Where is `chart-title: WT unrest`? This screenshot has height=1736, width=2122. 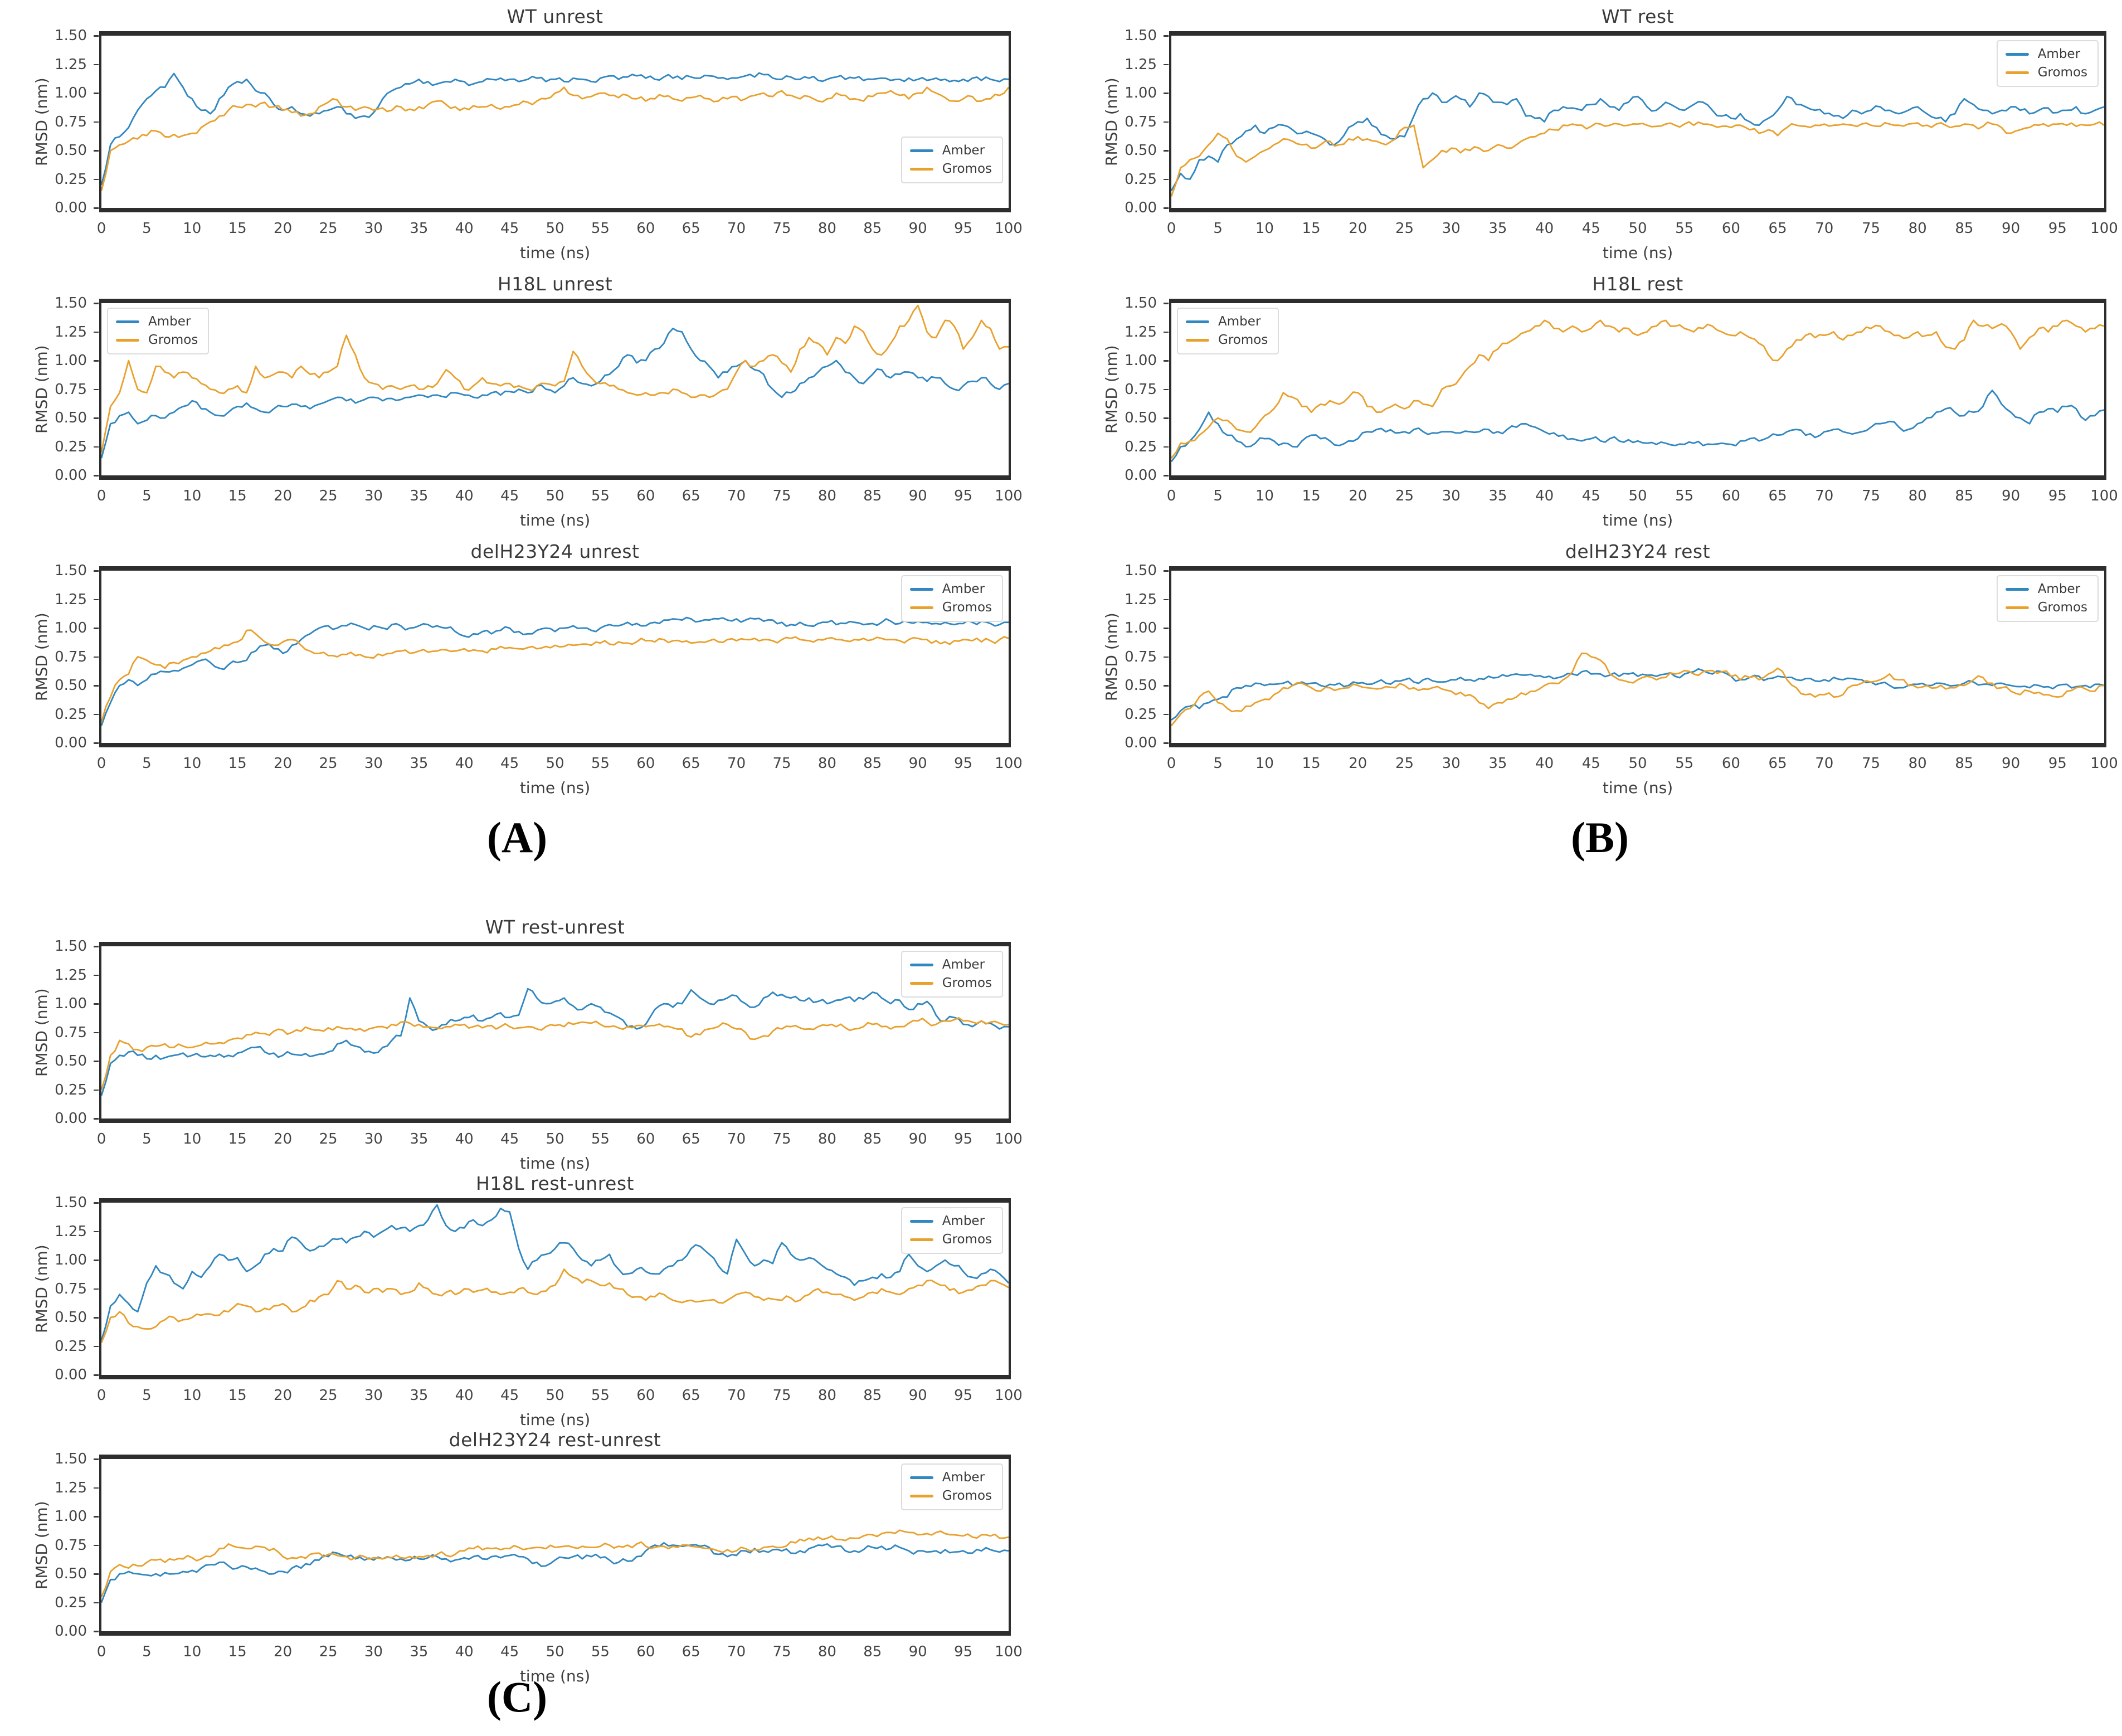 chart-title: WT unrest is located at coordinates (555, 16).